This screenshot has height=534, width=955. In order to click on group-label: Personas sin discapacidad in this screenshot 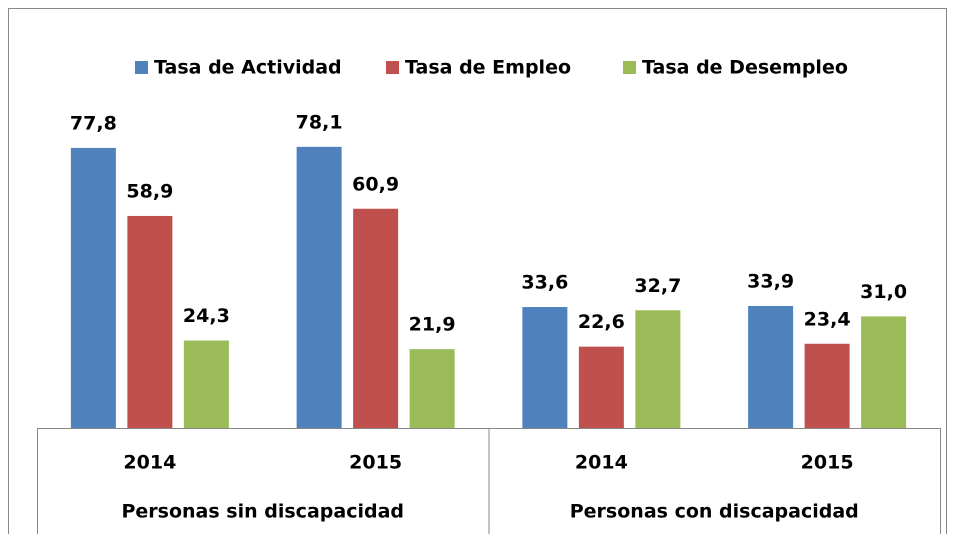, I will do `click(262, 512)`.